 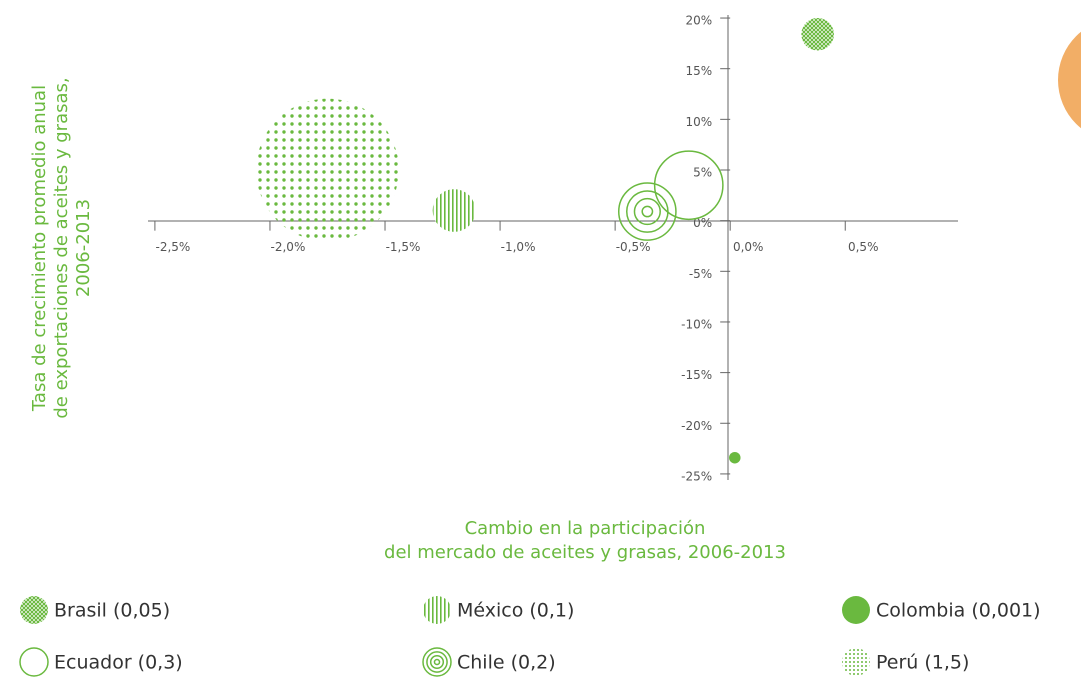 What do you see at coordinates (748, 247) in the screenshot?
I see `x-tick-label: 0,0%` at bounding box center [748, 247].